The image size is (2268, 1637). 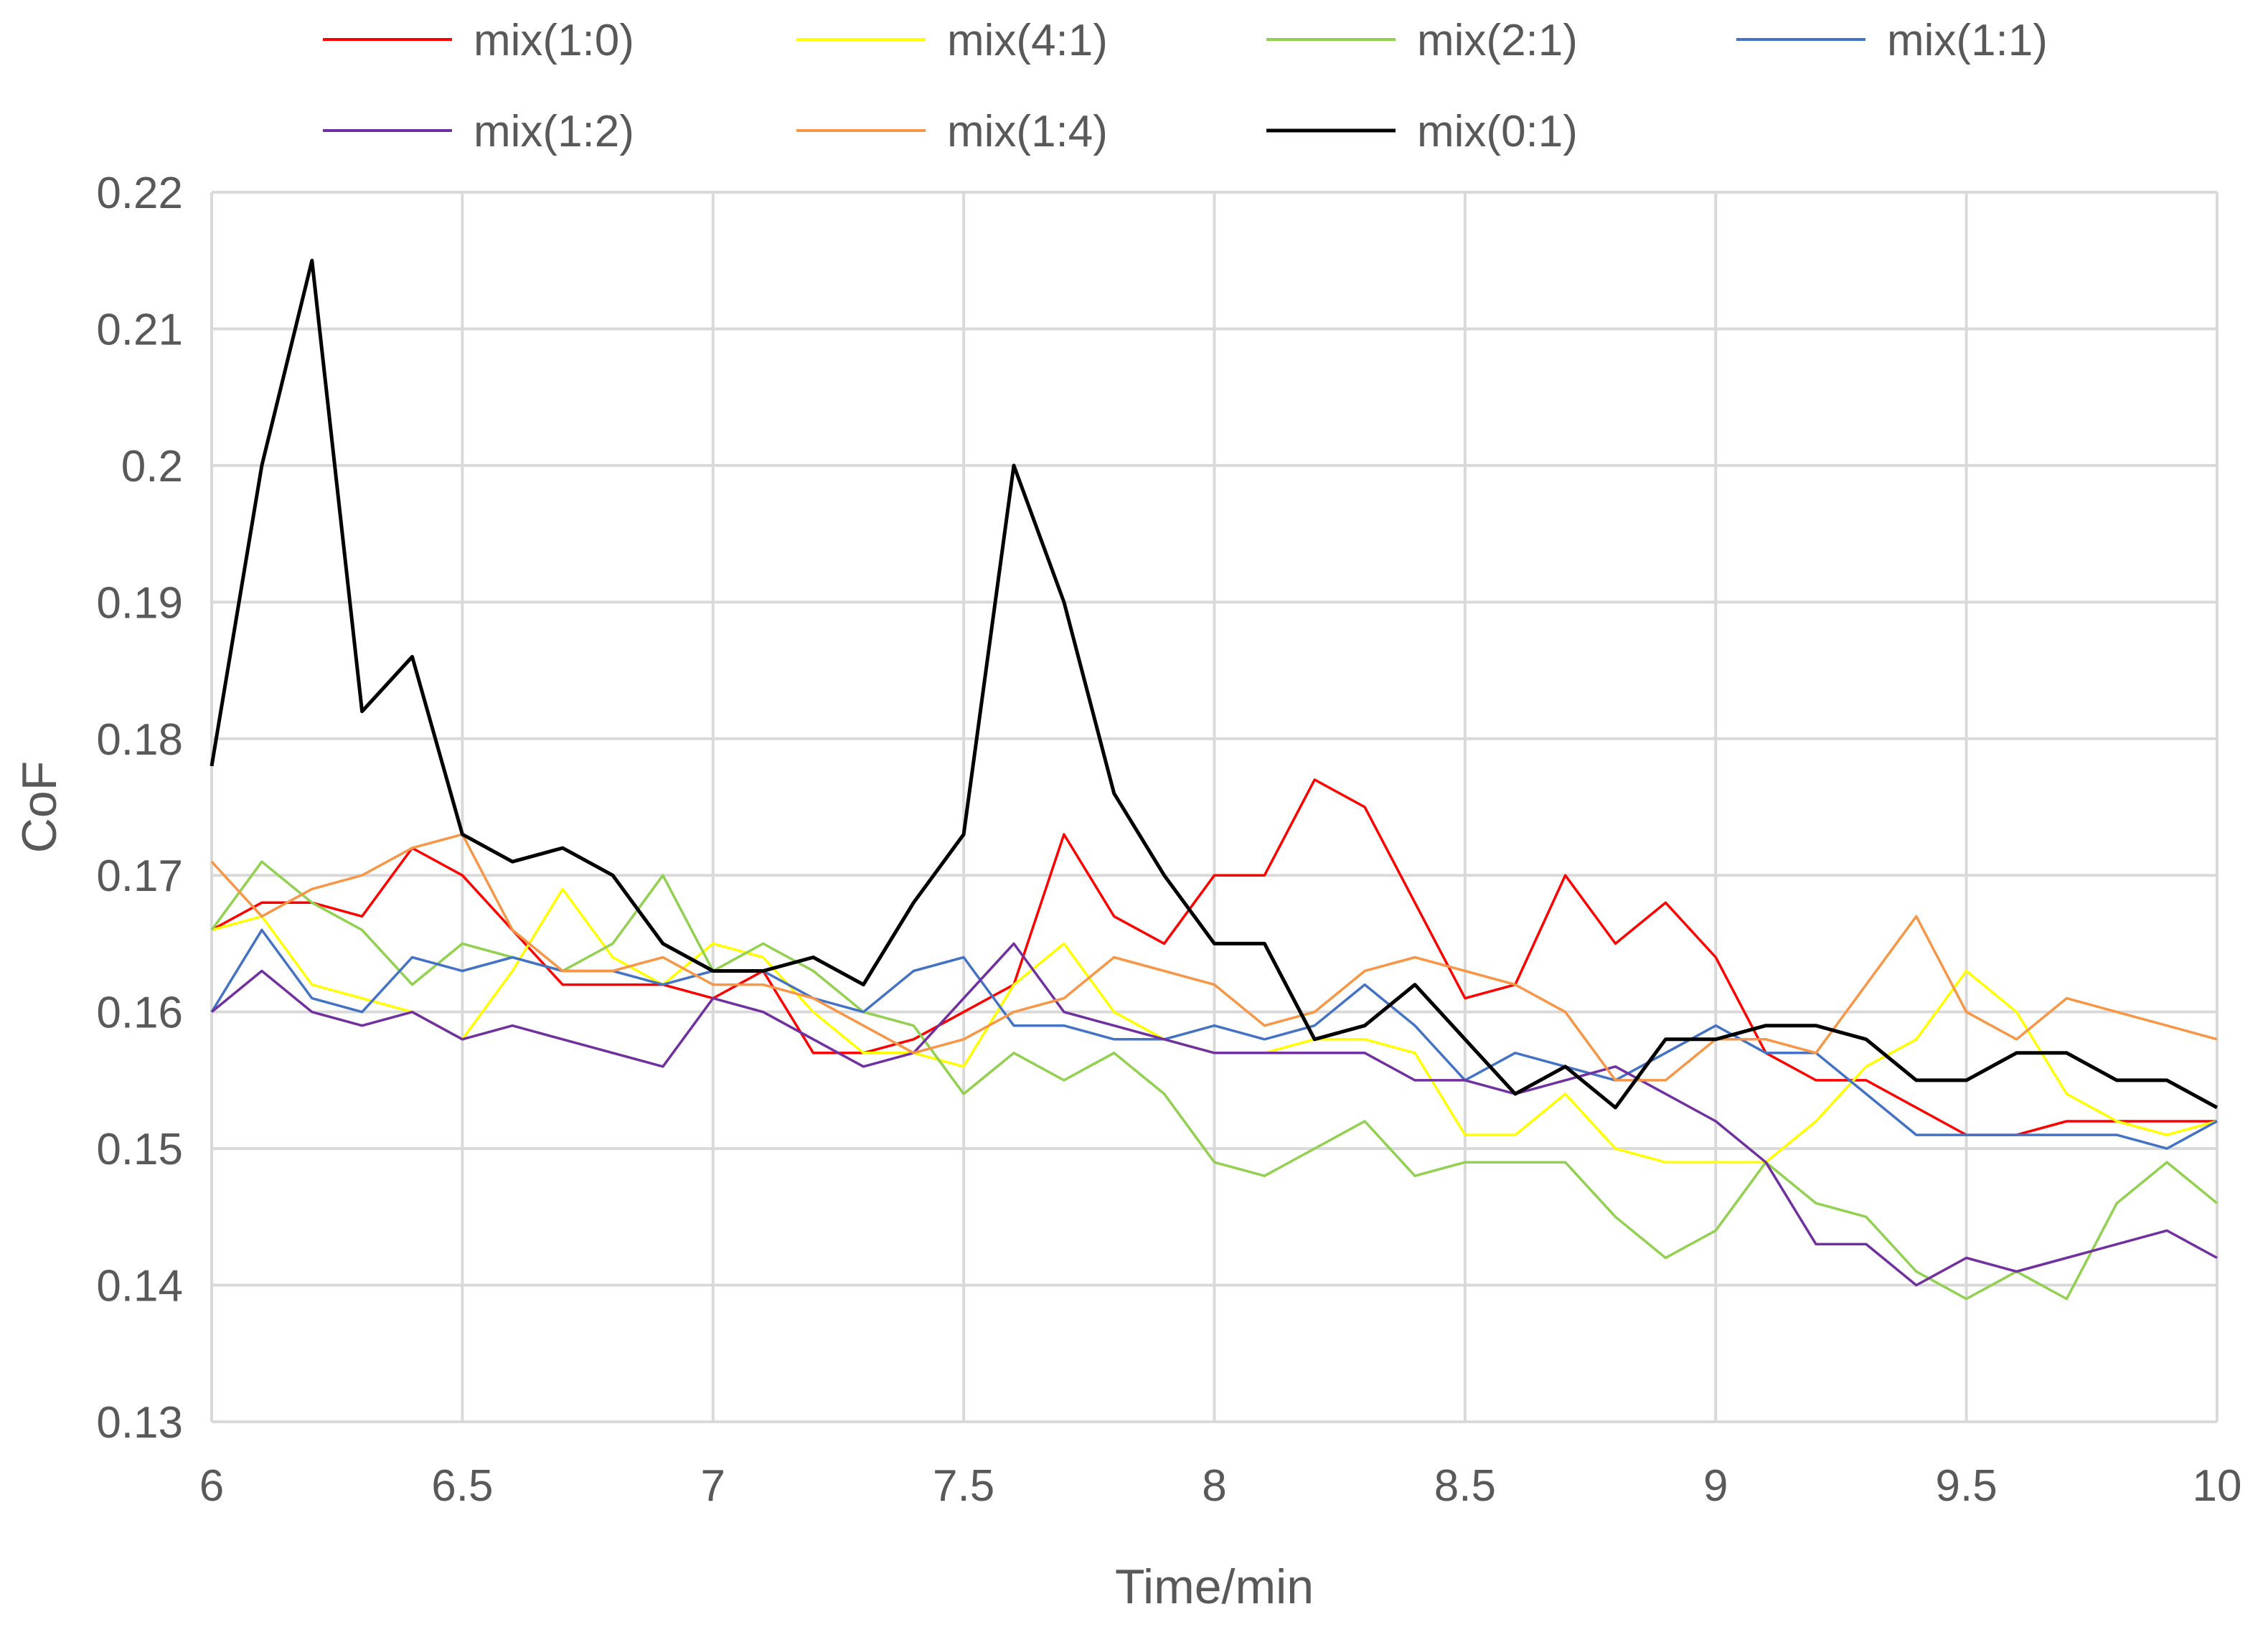 What do you see at coordinates (1497, 40) in the screenshot?
I see `legend-label: mix(2:1)` at bounding box center [1497, 40].